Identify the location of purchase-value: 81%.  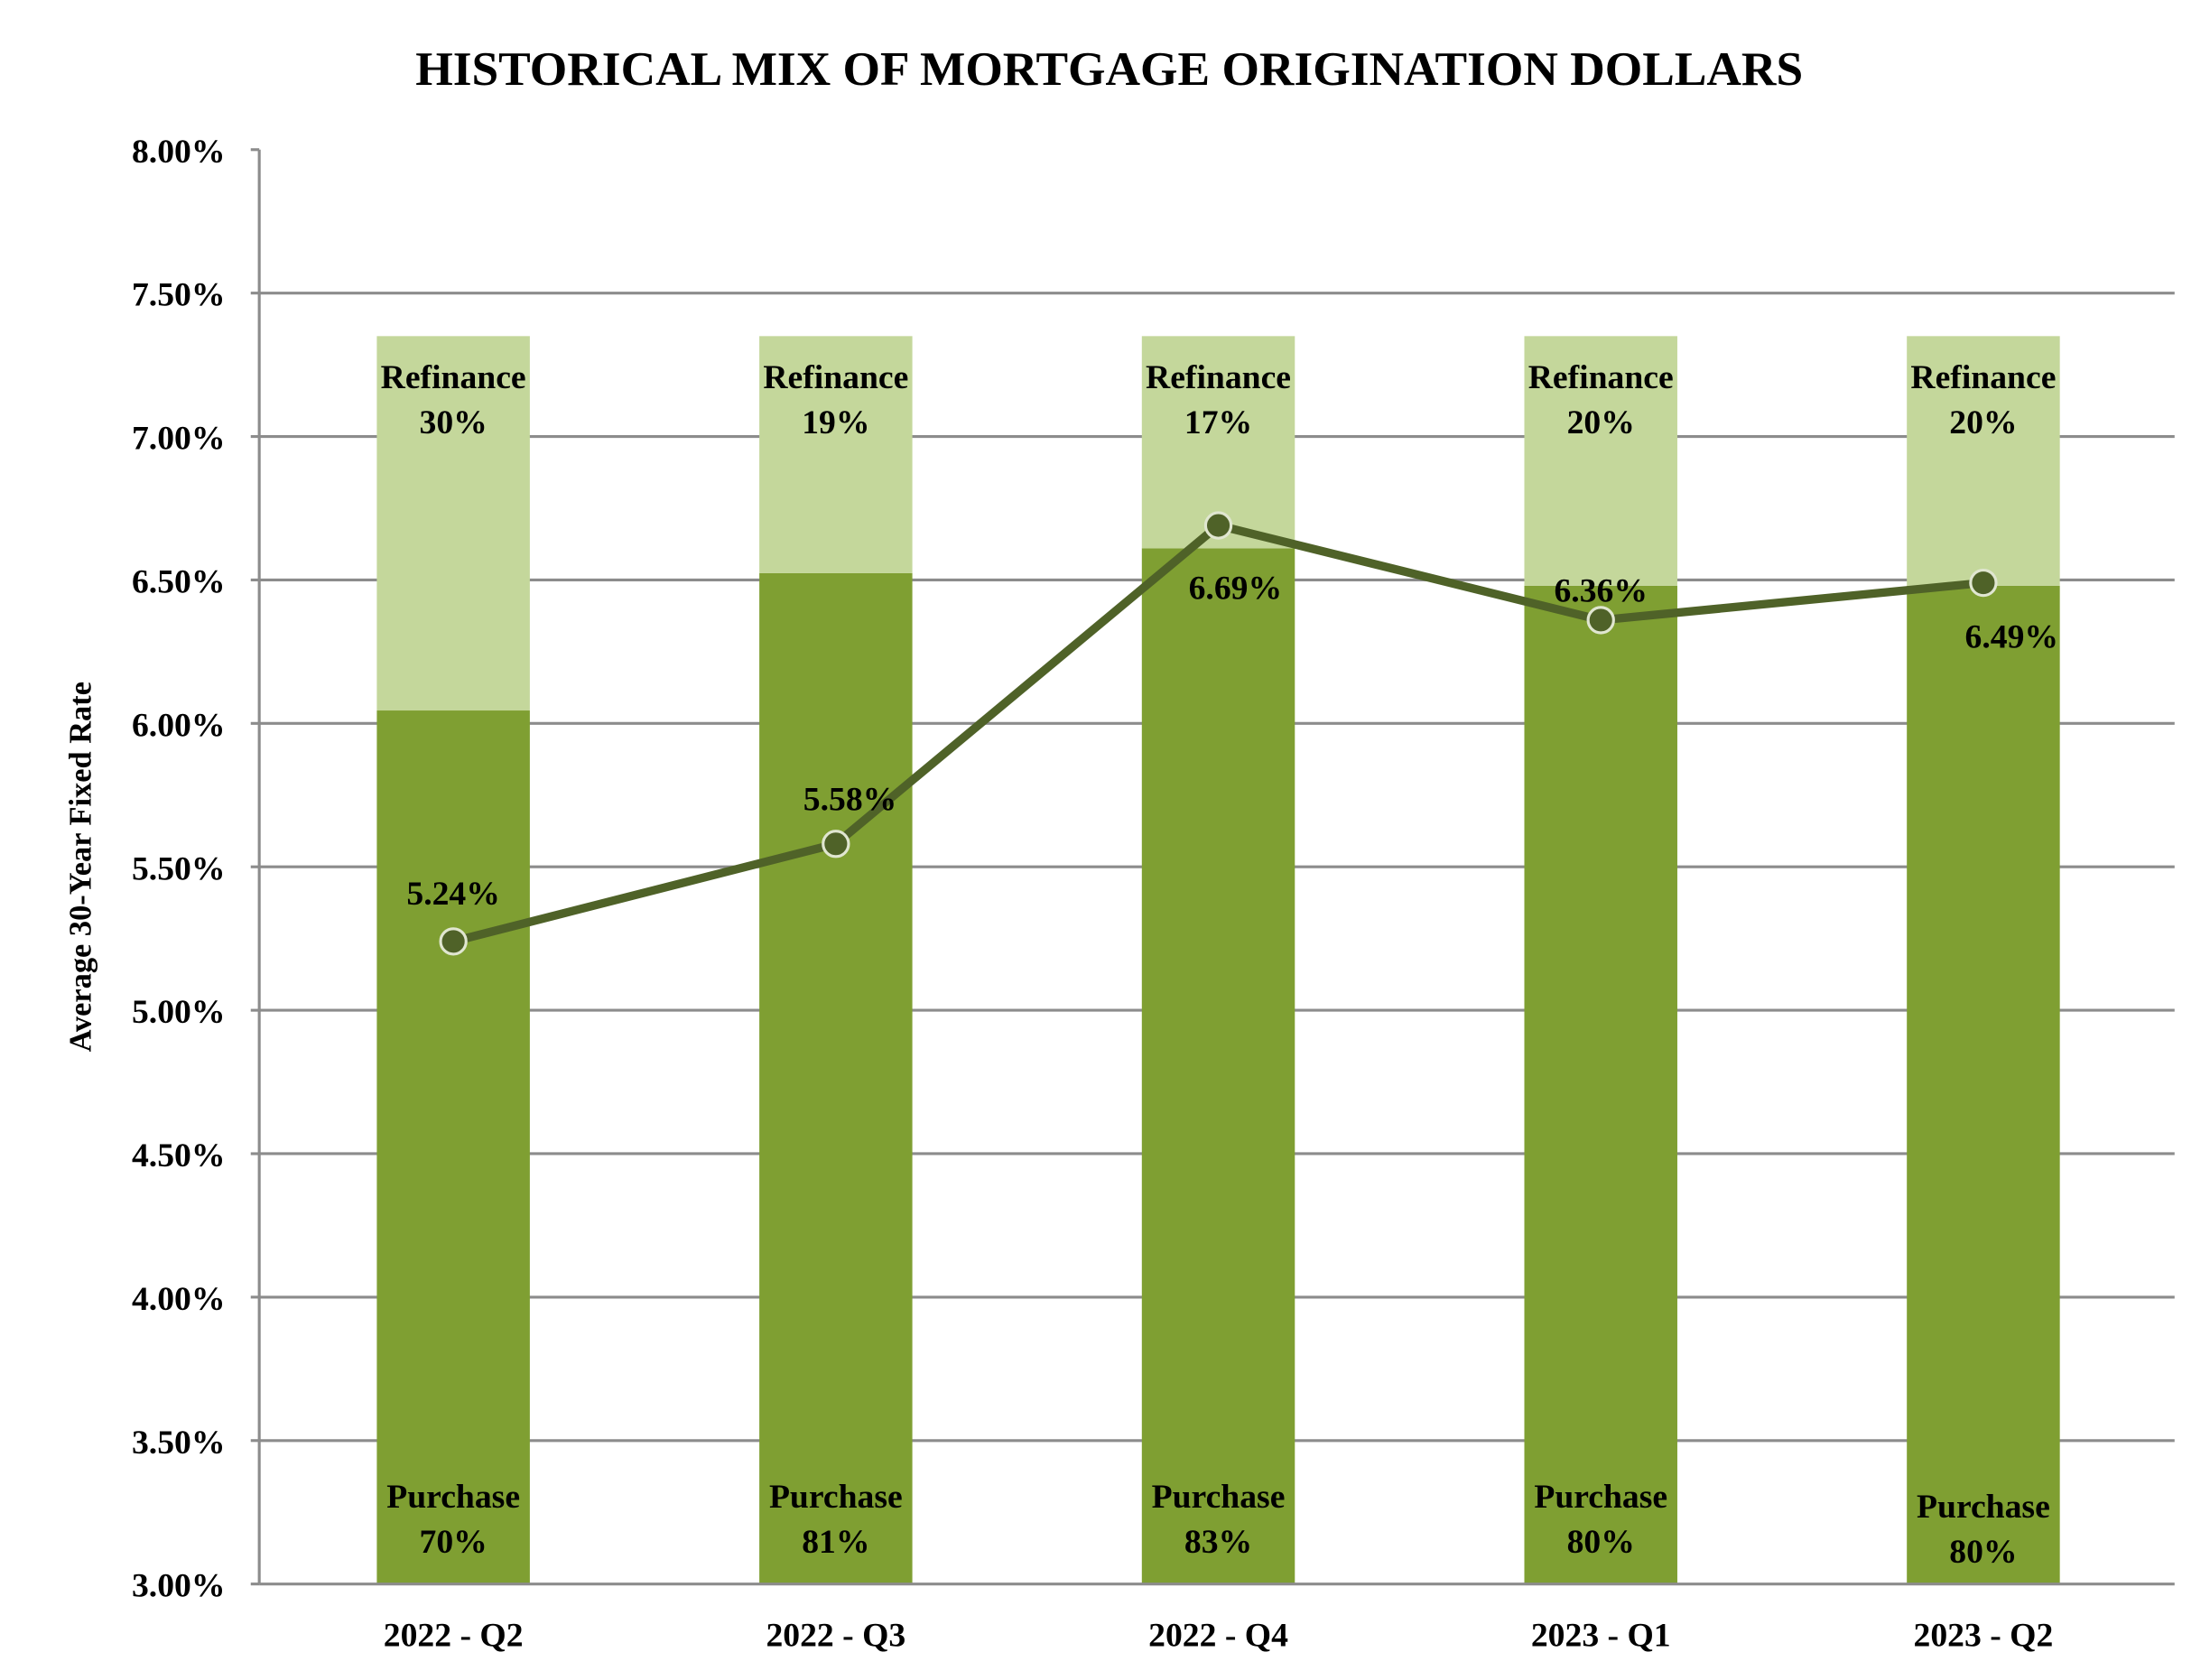
(835, 1542).